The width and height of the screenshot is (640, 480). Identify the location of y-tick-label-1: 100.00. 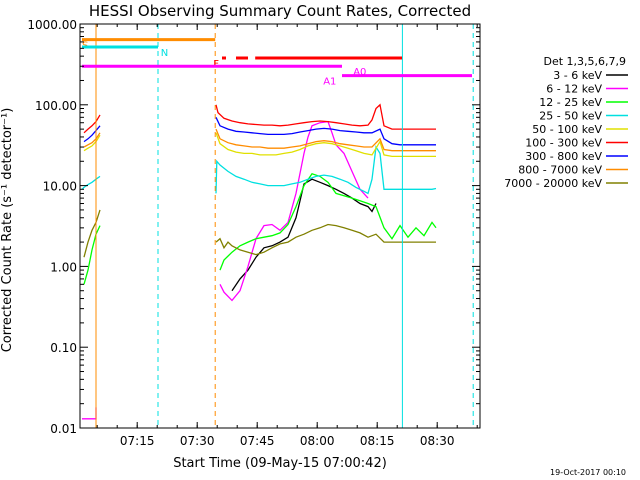
(56, 106).